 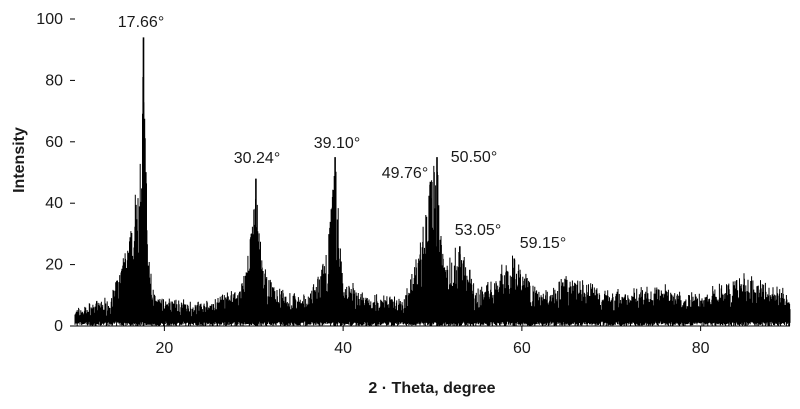 What do you see at coordinates (141, 22) in the screenshot?
I see `peak-label: 17.66°` at bounding box center [141, 22].